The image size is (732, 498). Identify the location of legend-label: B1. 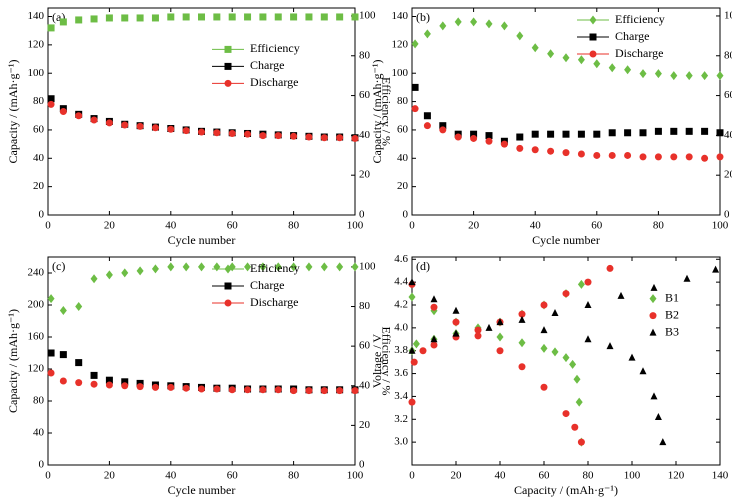
(672, 297).